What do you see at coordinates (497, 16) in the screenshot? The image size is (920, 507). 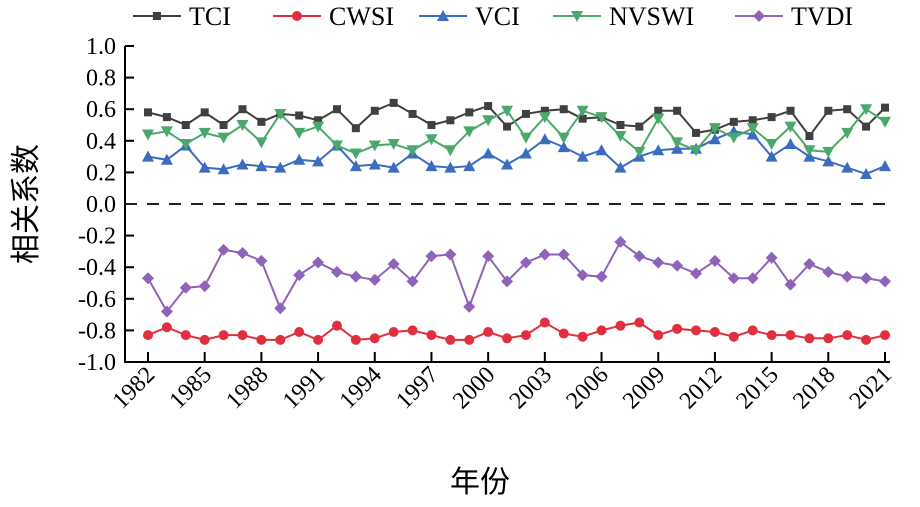 I see `legend-label: VCI` at bounding box center [497, 16].